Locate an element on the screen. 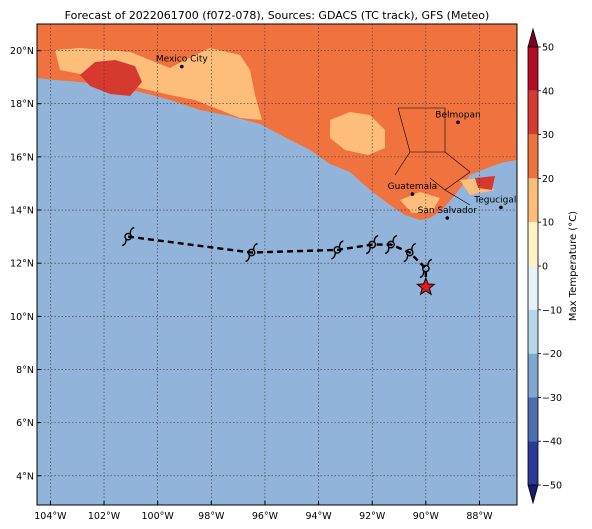 This screenshot has height=529, width=592. lat-tick-label: 16°N is located at coordinates (22, 157).